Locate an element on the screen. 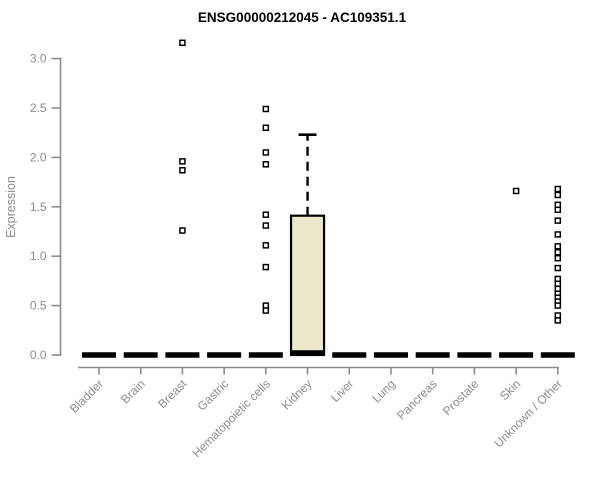 The width and height of the screenshot is (600, 500). y-tick-label: 1.5 is located at coordinates (38, 207).